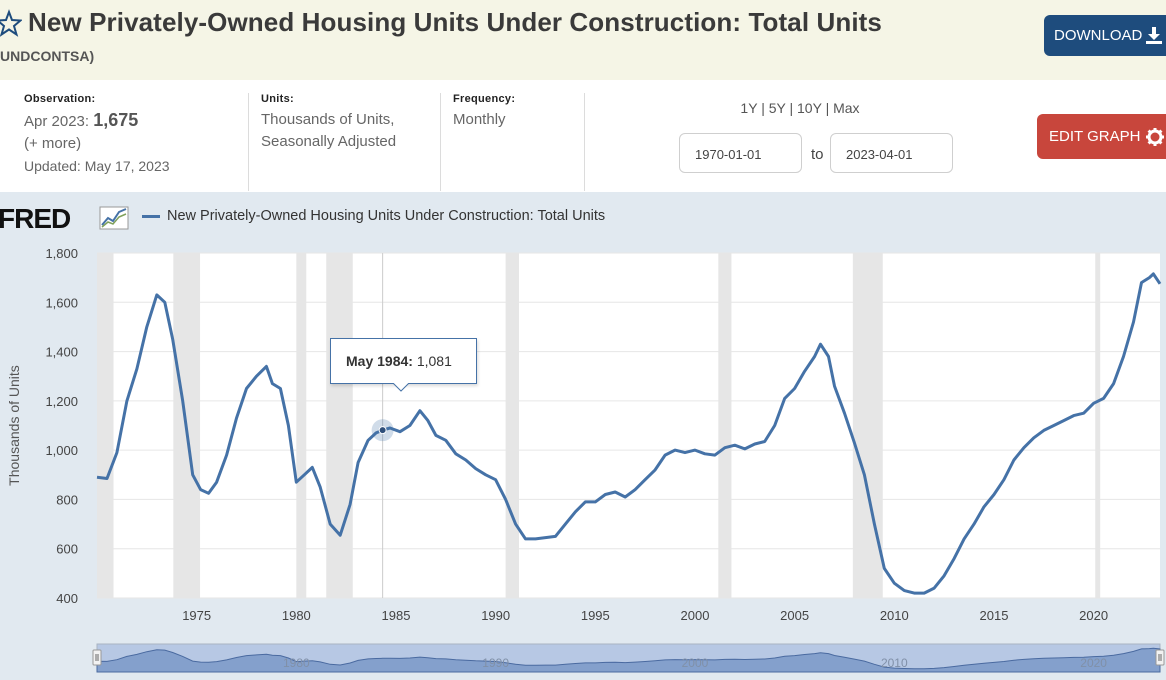 The width and height of the screenshot is (1166, 680). What do you see at coordinates (67, 499) in the screenshot?
I see `y-tick-label: 800` at bounding box center [67, 499].